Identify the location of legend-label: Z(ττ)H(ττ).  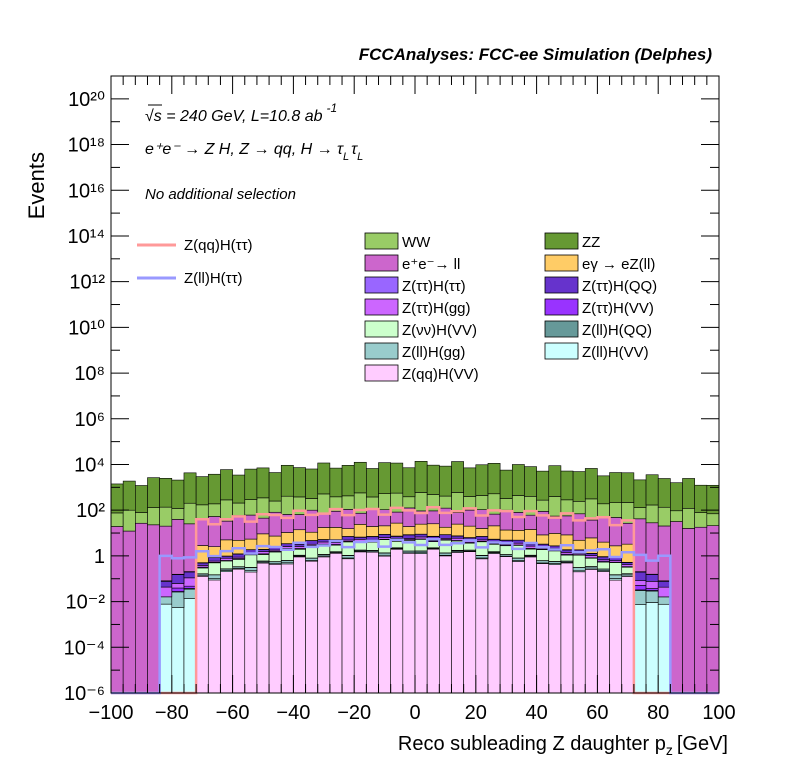
(434, 286).